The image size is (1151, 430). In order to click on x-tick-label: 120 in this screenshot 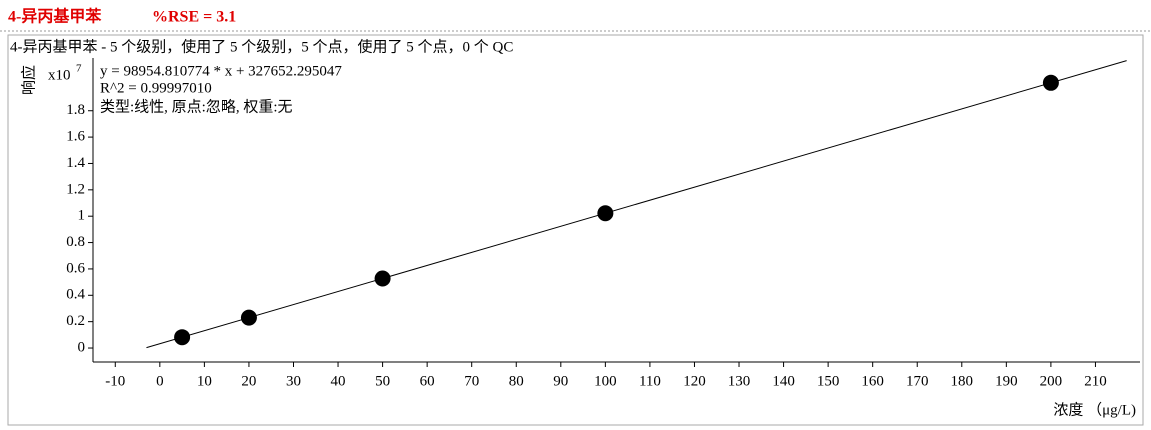, I will do `click(694, 381)`.